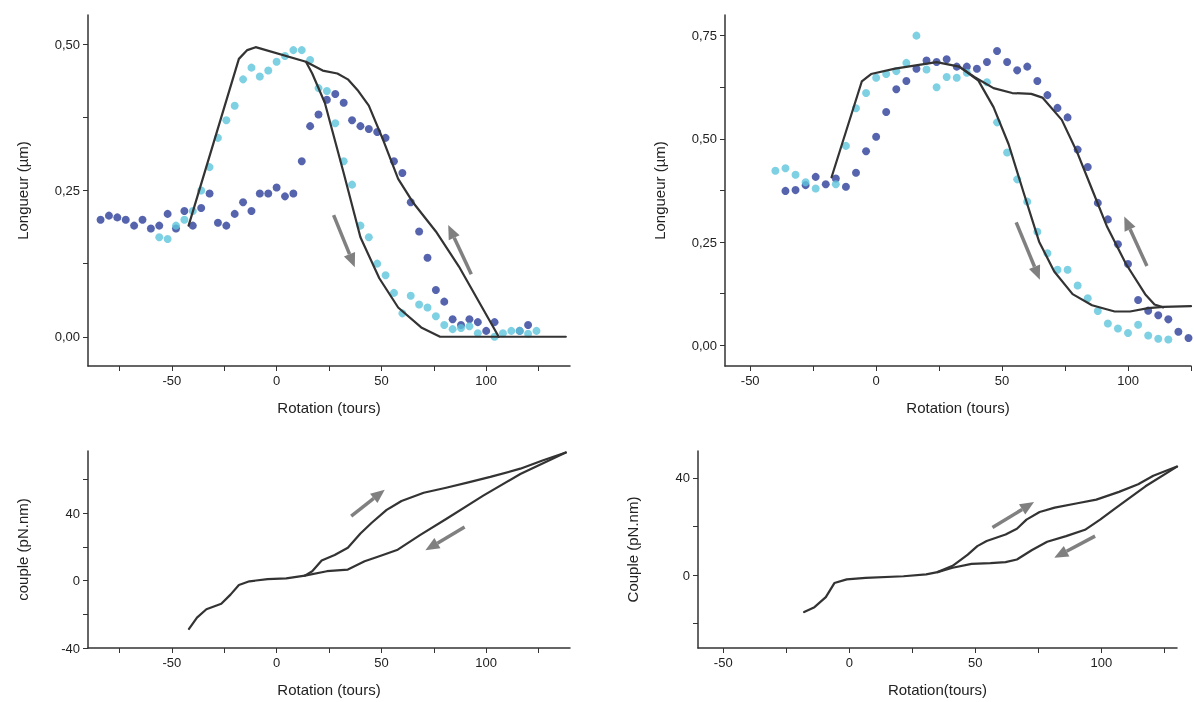  I want to click on y-tick-label: 0,75, so click(704, 36).